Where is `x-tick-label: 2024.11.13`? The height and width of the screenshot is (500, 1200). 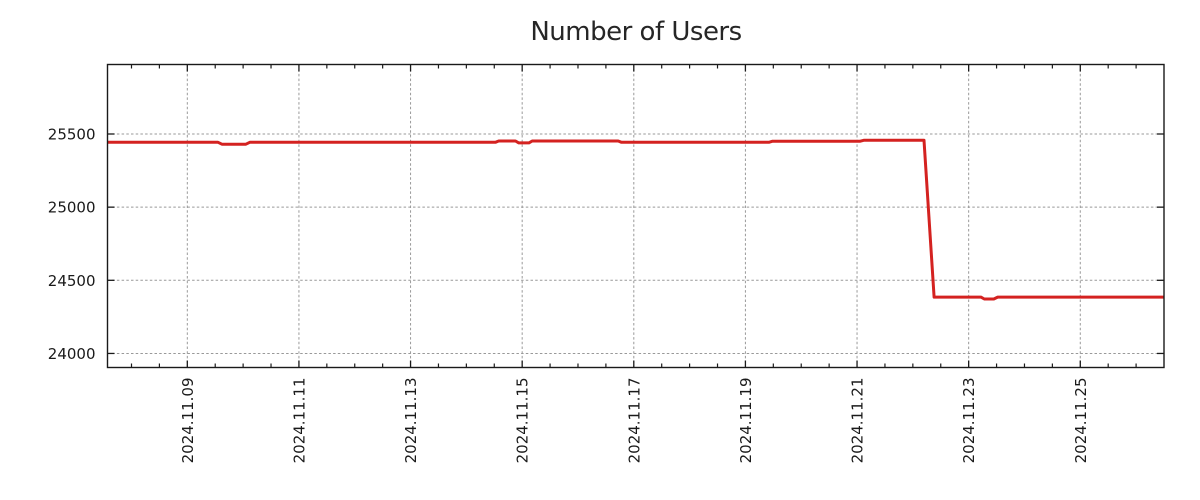 x-tick-label: 2024.11.13 is located at coordinates (411, 421).